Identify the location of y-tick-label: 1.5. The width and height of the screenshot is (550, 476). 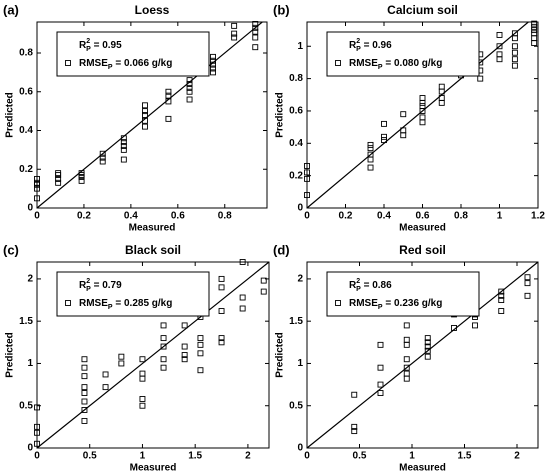
(296, 321).